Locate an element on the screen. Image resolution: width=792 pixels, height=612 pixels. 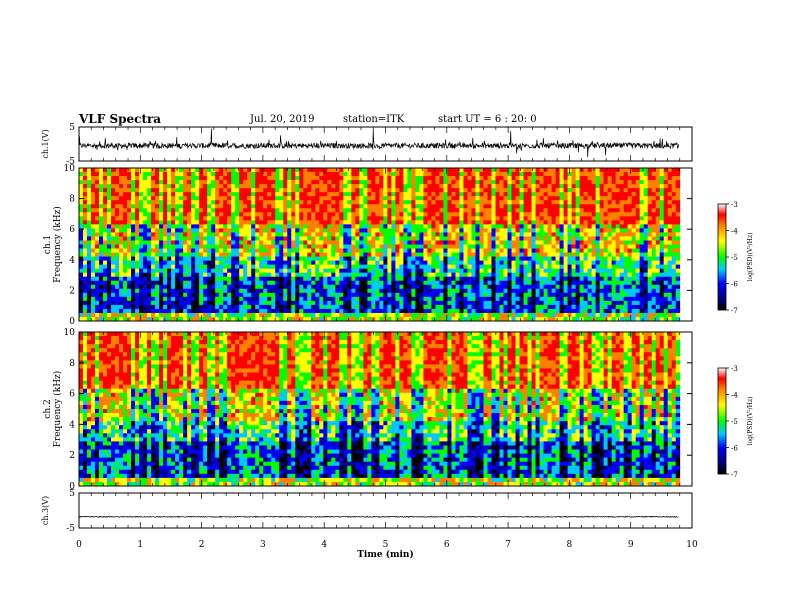
y-axis-label: ch.2 is located at coordinates (48, 408).